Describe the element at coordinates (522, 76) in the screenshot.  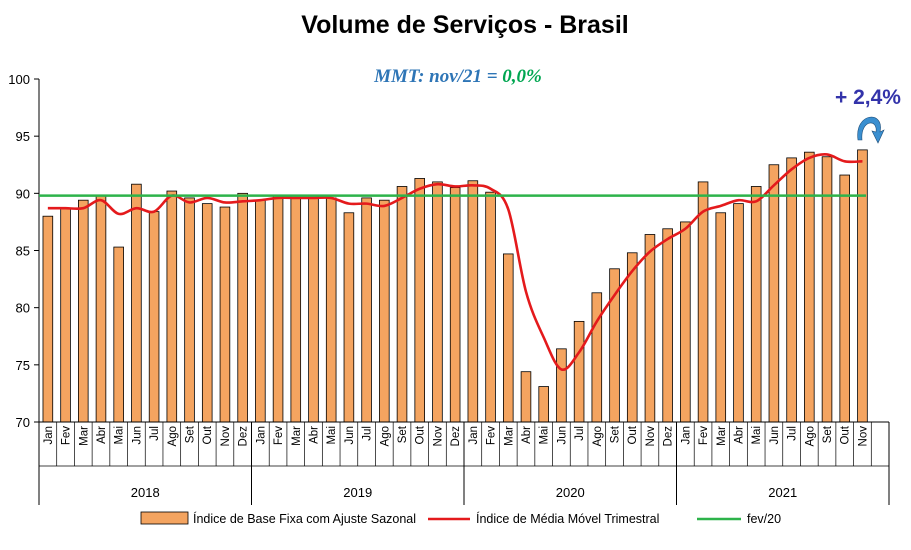
I see `subtitle-value: 0,0%` at that location.